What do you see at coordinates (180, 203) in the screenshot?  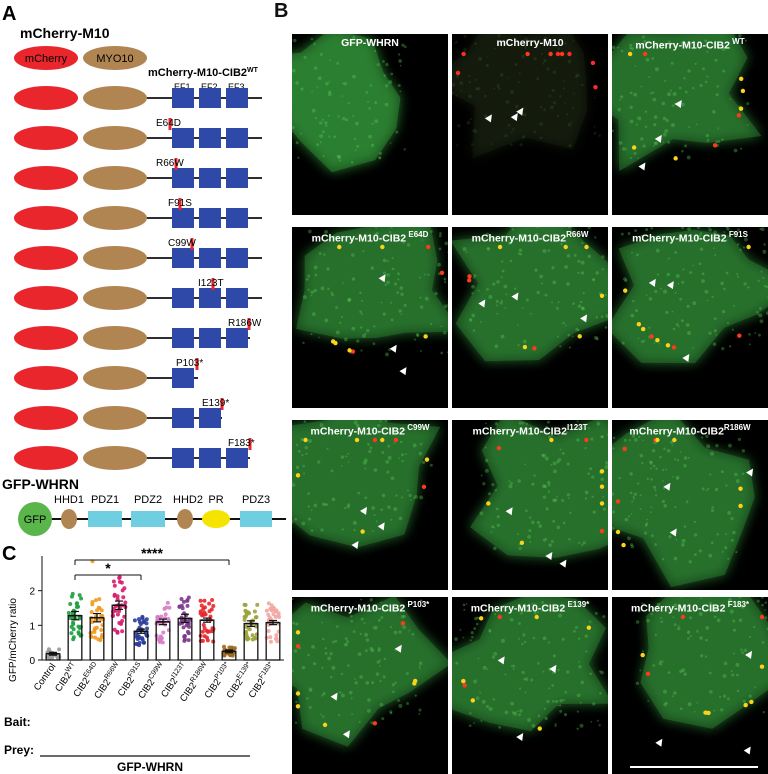 I see `mutation-label: F91S` at bounding box center [180, 203].